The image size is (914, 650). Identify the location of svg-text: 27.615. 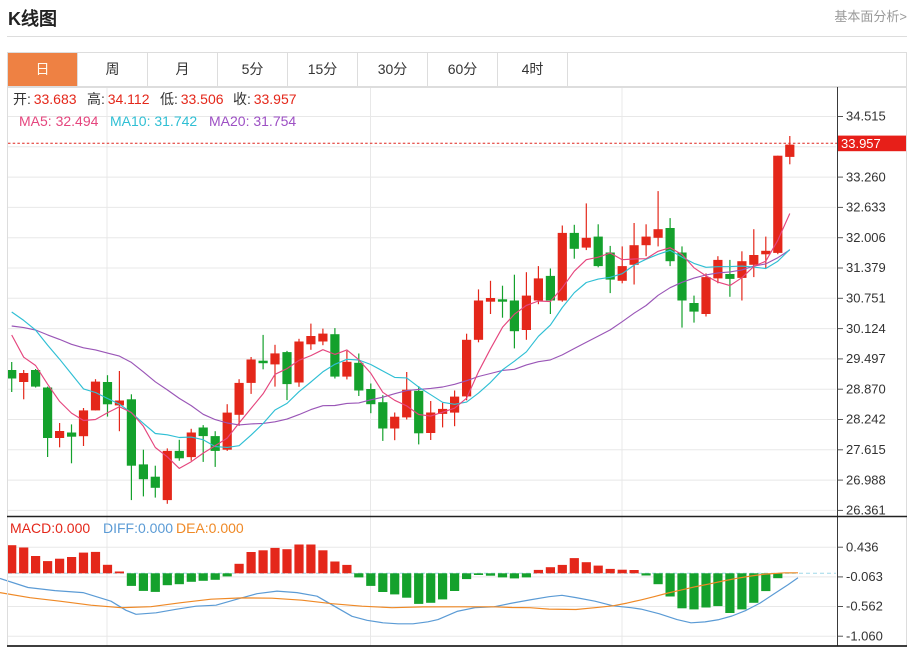
(866, 449).